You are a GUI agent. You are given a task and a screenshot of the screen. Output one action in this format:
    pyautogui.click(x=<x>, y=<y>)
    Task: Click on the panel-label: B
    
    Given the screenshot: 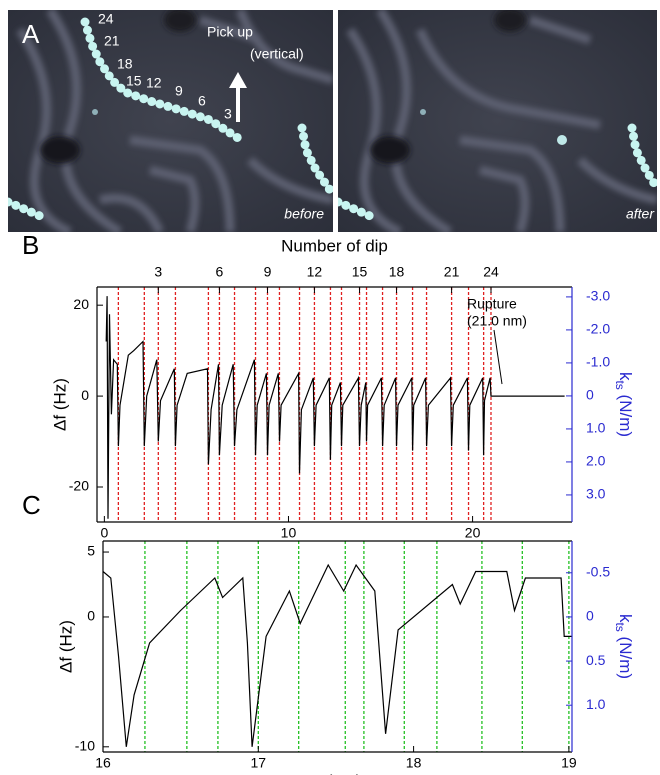 What is the action you would take?
    pyautogui.click(x=30, y=245)
    